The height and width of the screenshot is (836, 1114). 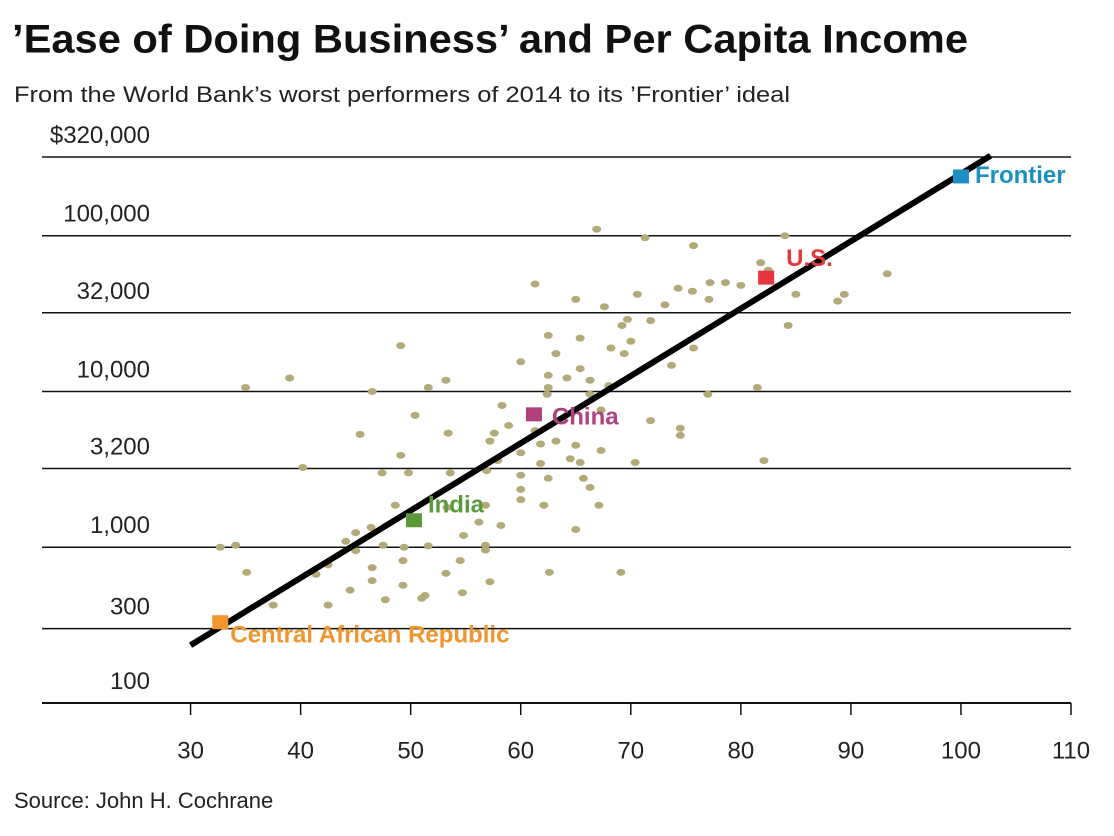 What do you see at coordinates (113, 291) in the screenshot?
I see `y-tick-label: 32,000` at bounding box center [113, 291].